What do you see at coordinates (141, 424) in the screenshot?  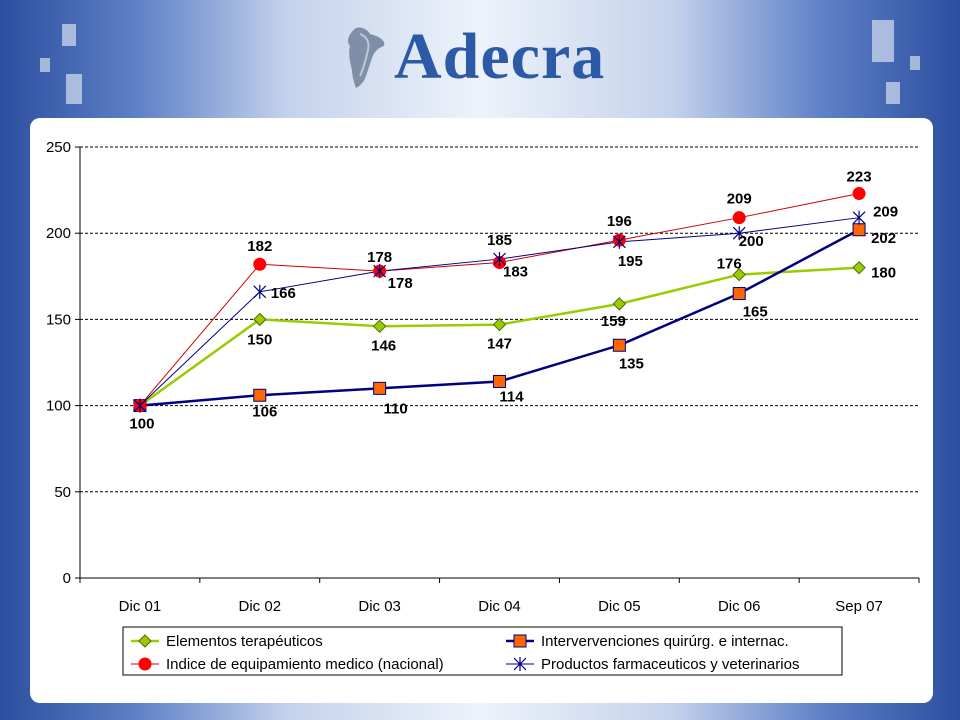 I see `data-label-intervenciones: 100` at bounding box center [141, 424].